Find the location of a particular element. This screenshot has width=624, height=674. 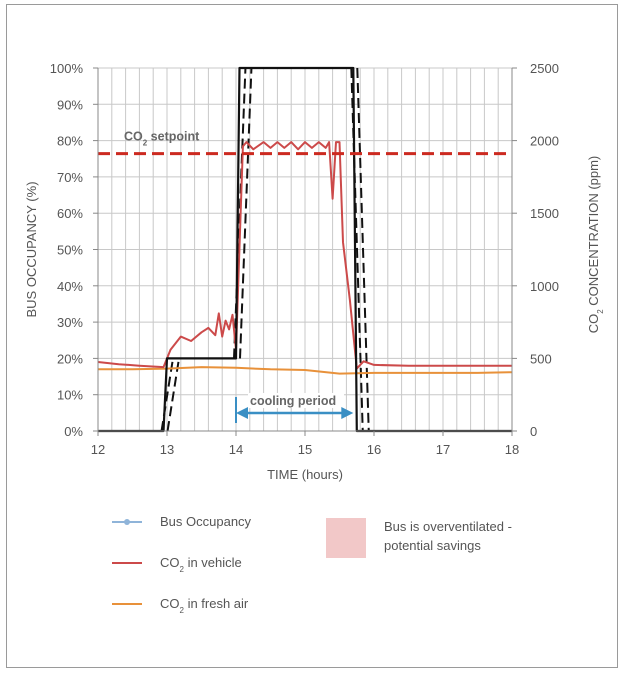

x-tick-label: 17 is located at coordinates (443, 449).